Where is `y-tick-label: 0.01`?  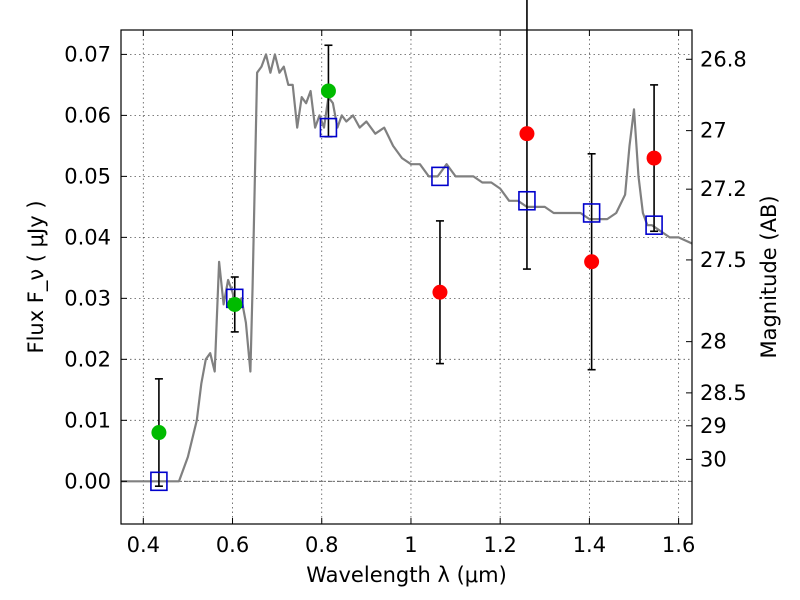
y-tick-label: 0.01 is located at coordinates (87, 420).